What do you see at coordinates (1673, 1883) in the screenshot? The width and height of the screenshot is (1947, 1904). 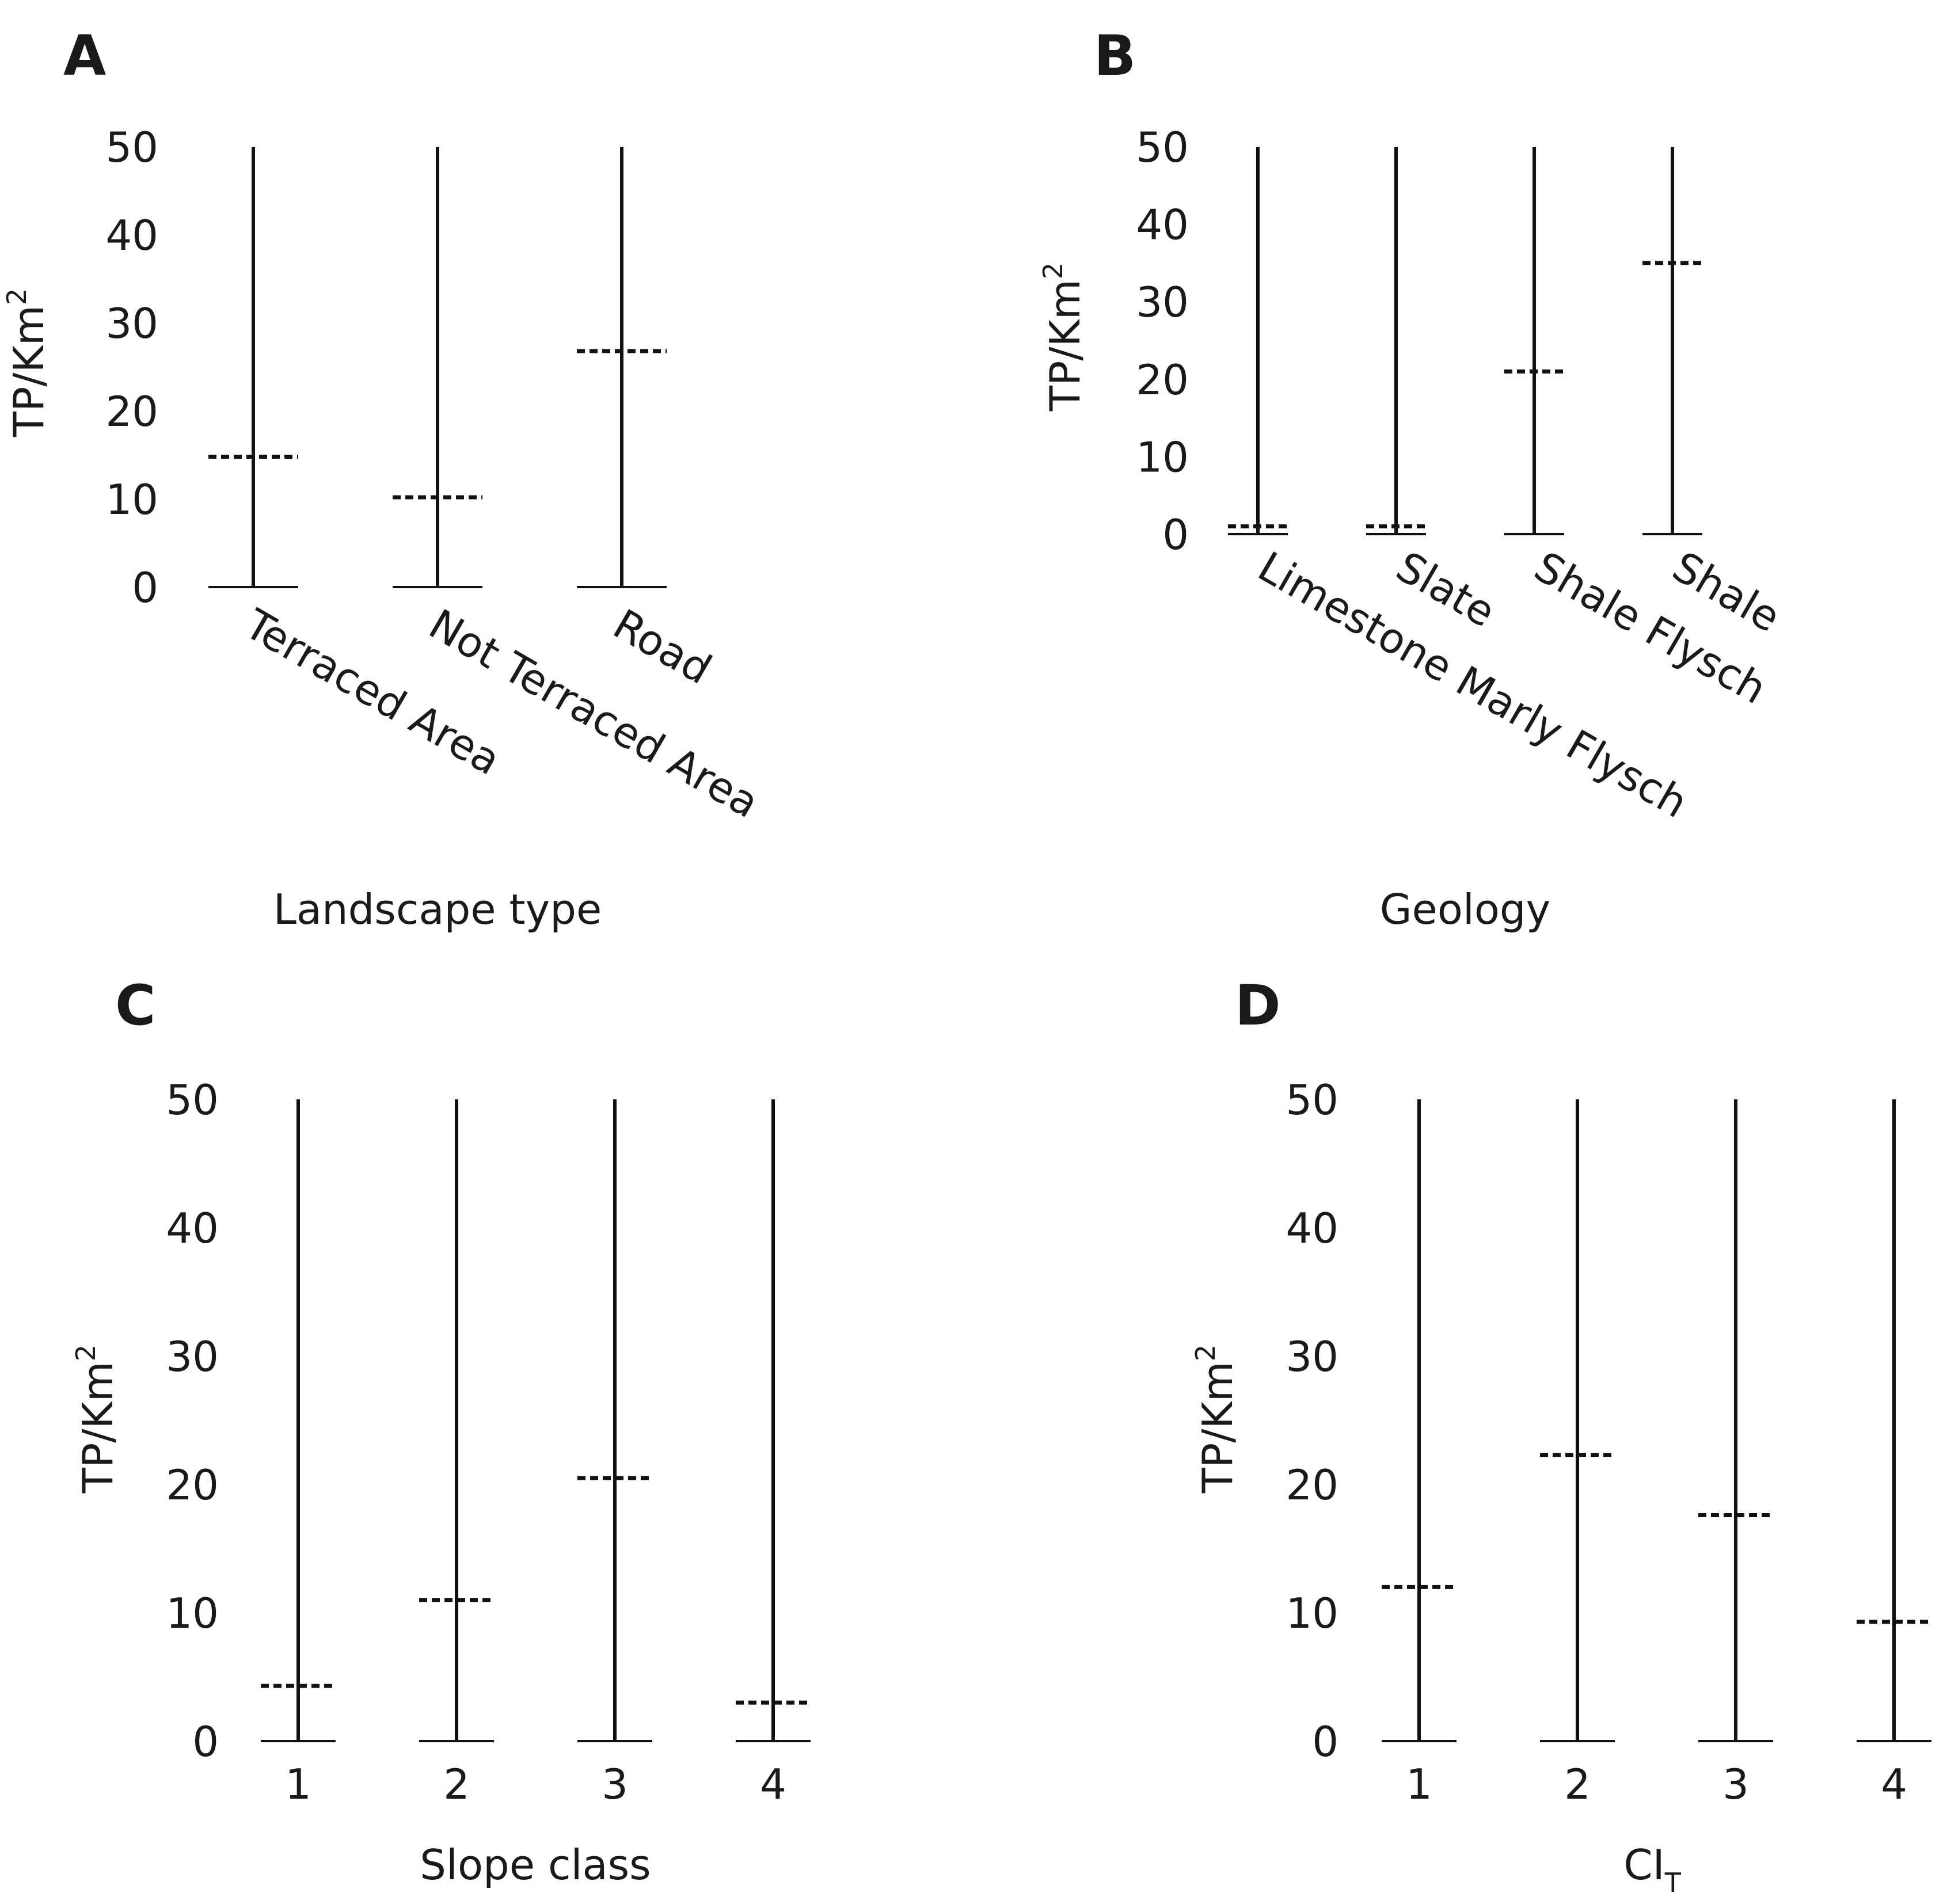 I see `x-axis-title-sub: T` at bounding box center [1673, 1883].